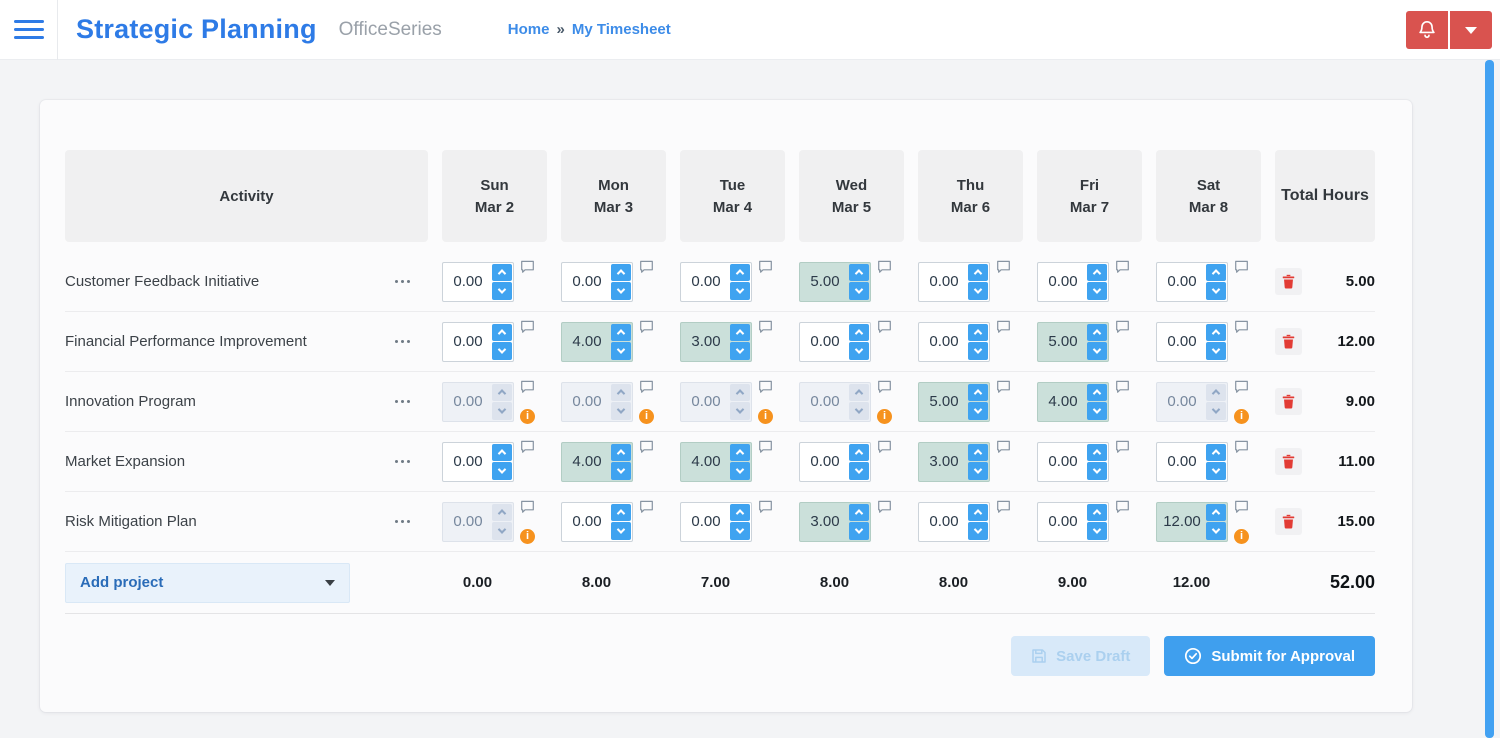  Describe the element at coordinates (621, 29) in the screenshot. I see `breadcrumb-current: My Timesheet` at that location.